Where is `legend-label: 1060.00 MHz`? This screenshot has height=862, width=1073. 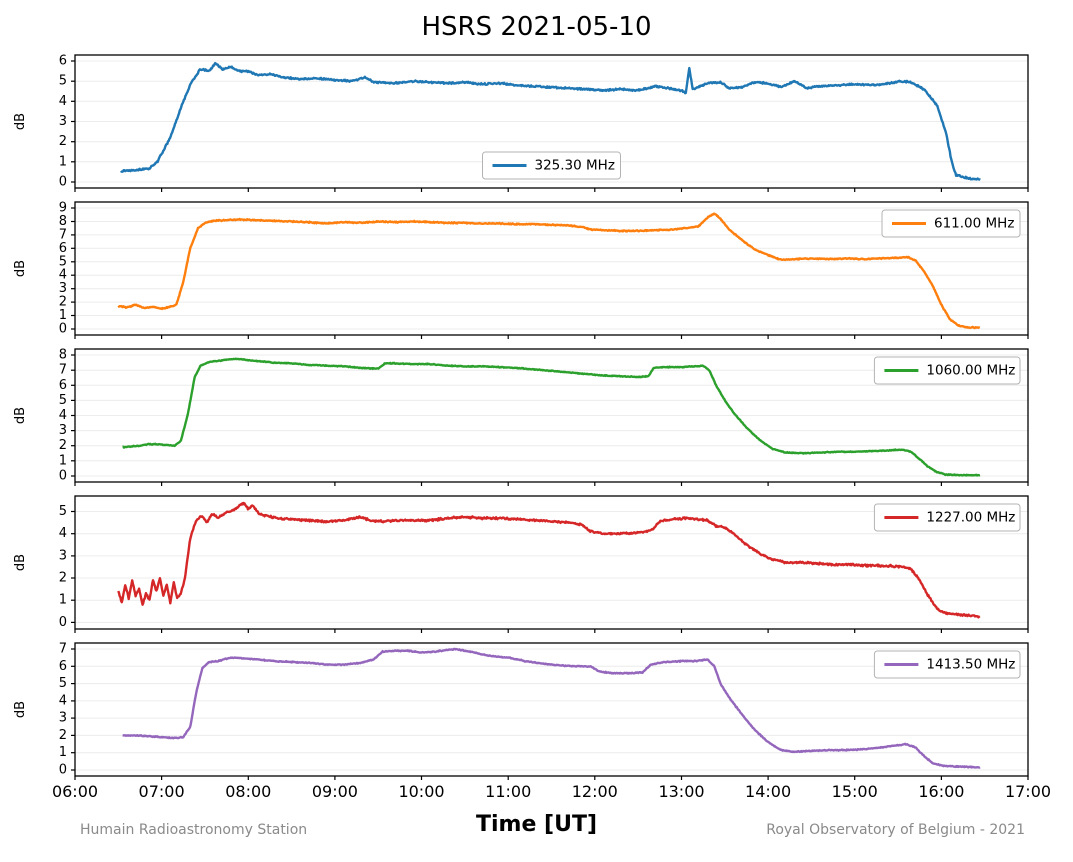
legend-label: 1060.00 MHz is located at coordinates (970, 371).